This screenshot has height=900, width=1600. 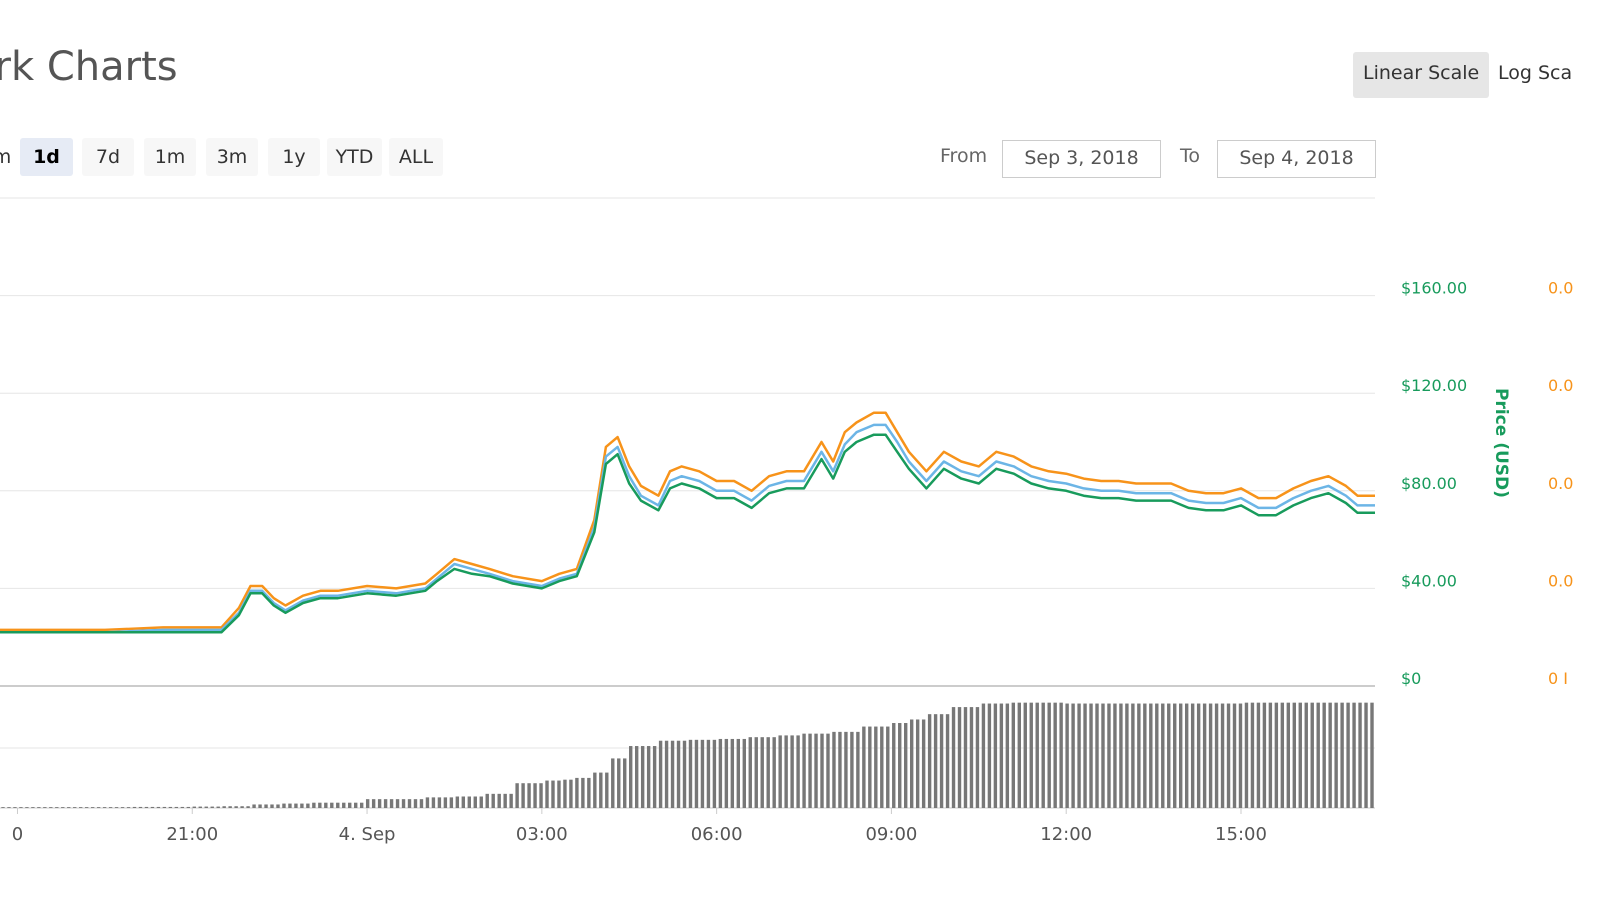 What do you see at coordinates (717, 834) in the screenshot?
I see `x-tick-label: 06:00` at bounding box center [717, 834].